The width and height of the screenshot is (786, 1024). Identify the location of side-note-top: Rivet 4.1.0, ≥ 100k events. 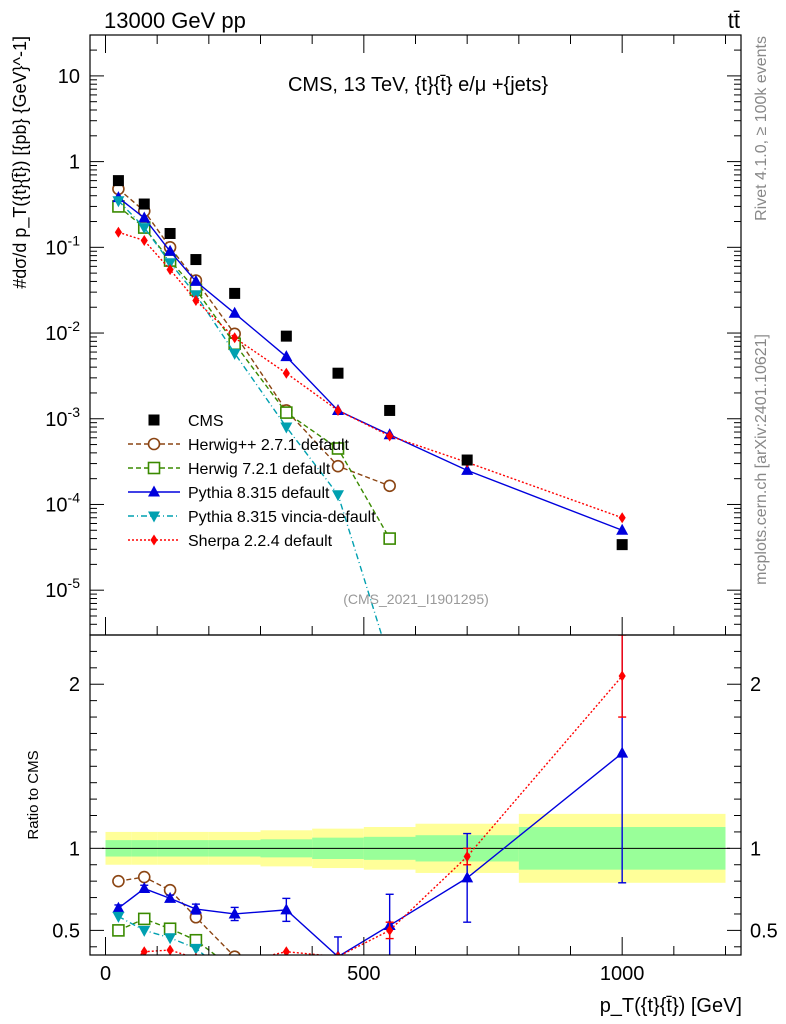
(761, 128).